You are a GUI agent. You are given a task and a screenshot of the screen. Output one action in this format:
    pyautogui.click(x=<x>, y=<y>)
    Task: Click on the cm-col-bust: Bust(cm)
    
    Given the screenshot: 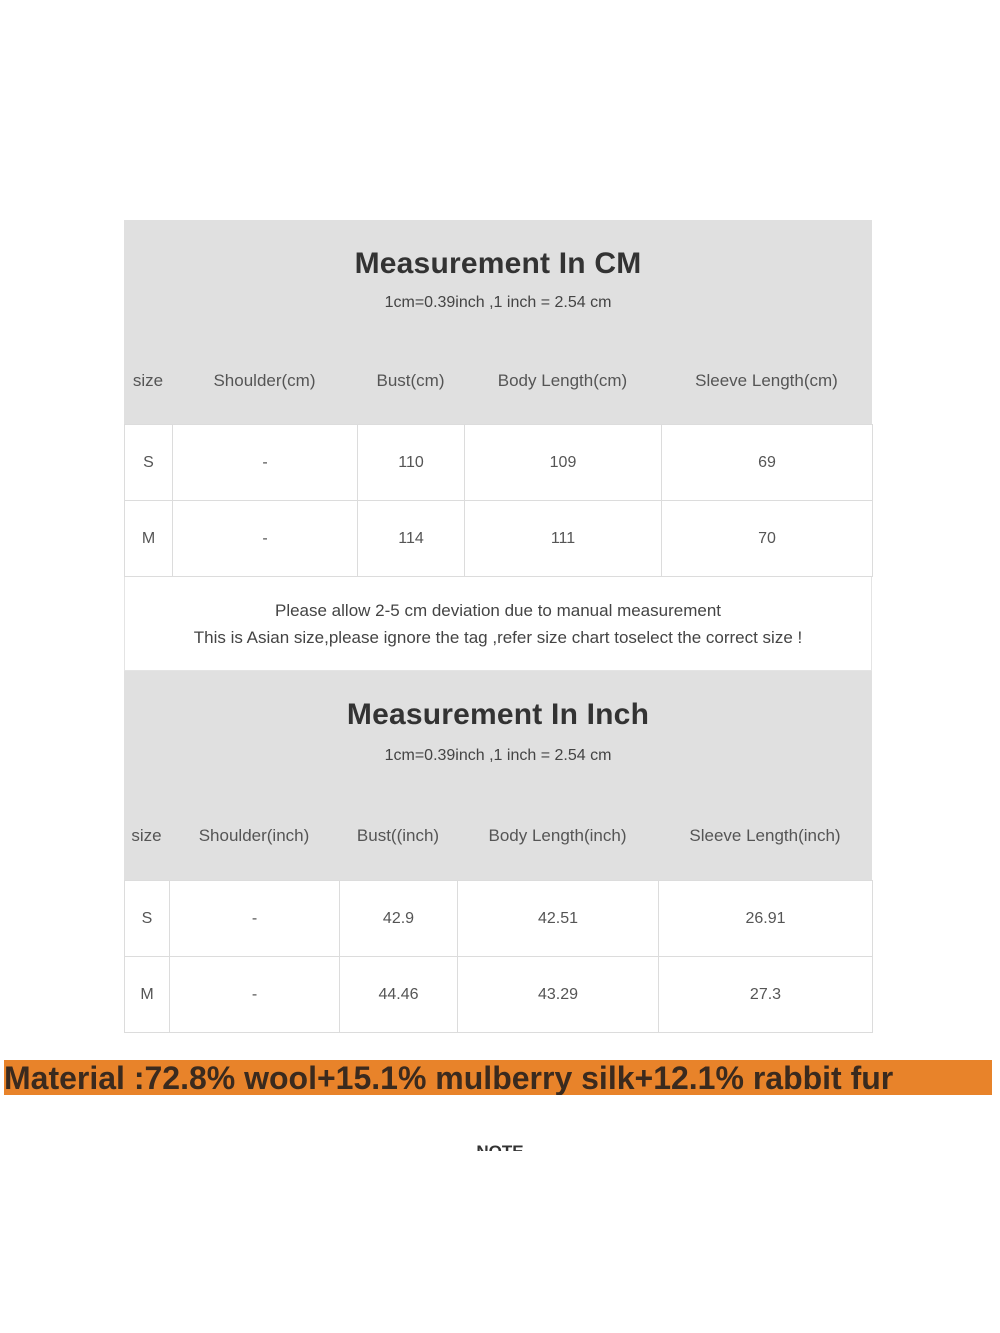 What is the action you would take?
    pyautogui.click(x=410, y=380)
    